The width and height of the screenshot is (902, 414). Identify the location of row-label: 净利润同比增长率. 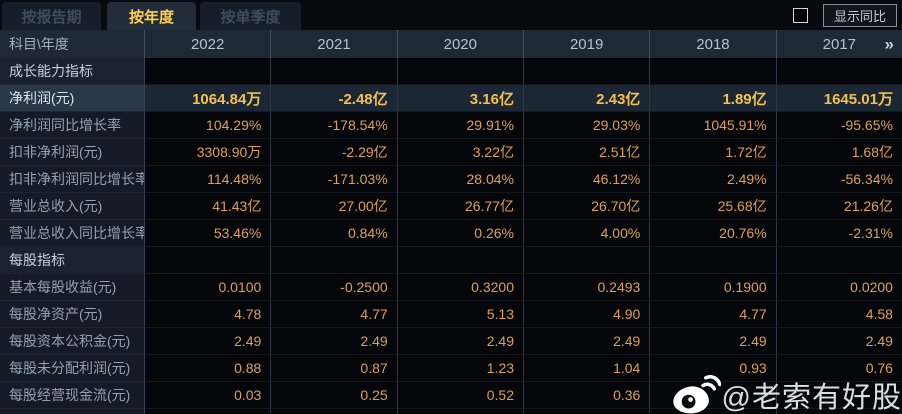
(72, 125).